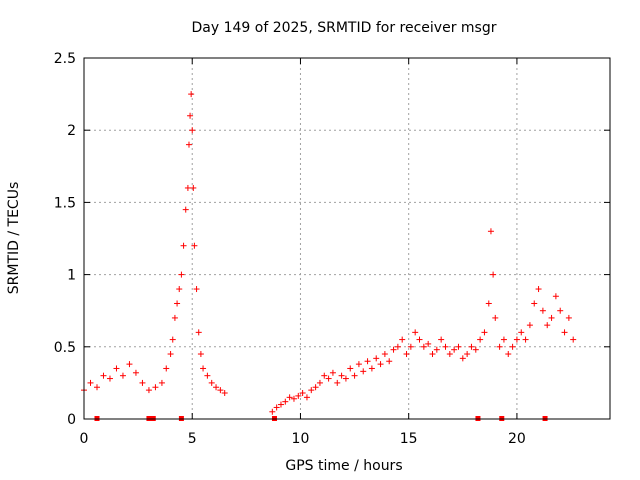 The image size is (640, 480). What do you see at coordinates (517, 439) in the screenshot?
I see `x-tick-label: 20` at bounding box center [517, 439].